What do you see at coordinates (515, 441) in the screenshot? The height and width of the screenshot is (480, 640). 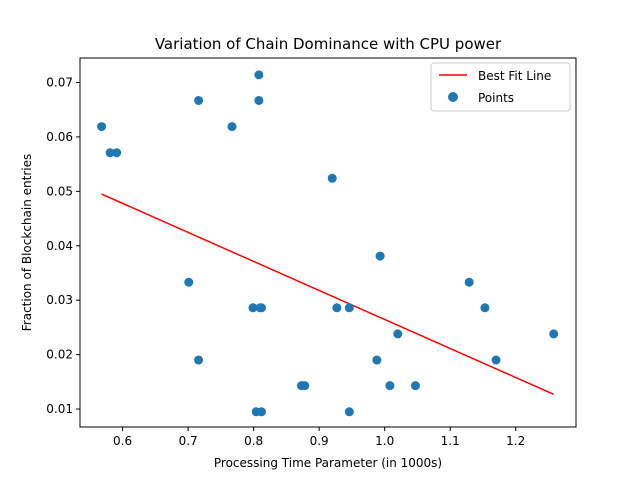 I see `x-tick-label: 1.2` at bounding box center [515, 441].